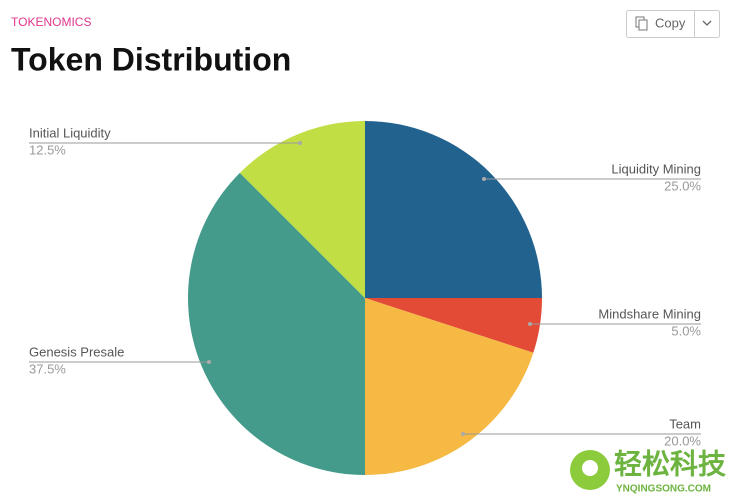  Describe the element at coordinates (682, 440) in the screenshot. I see `slice-value: 20.0%` at that location.